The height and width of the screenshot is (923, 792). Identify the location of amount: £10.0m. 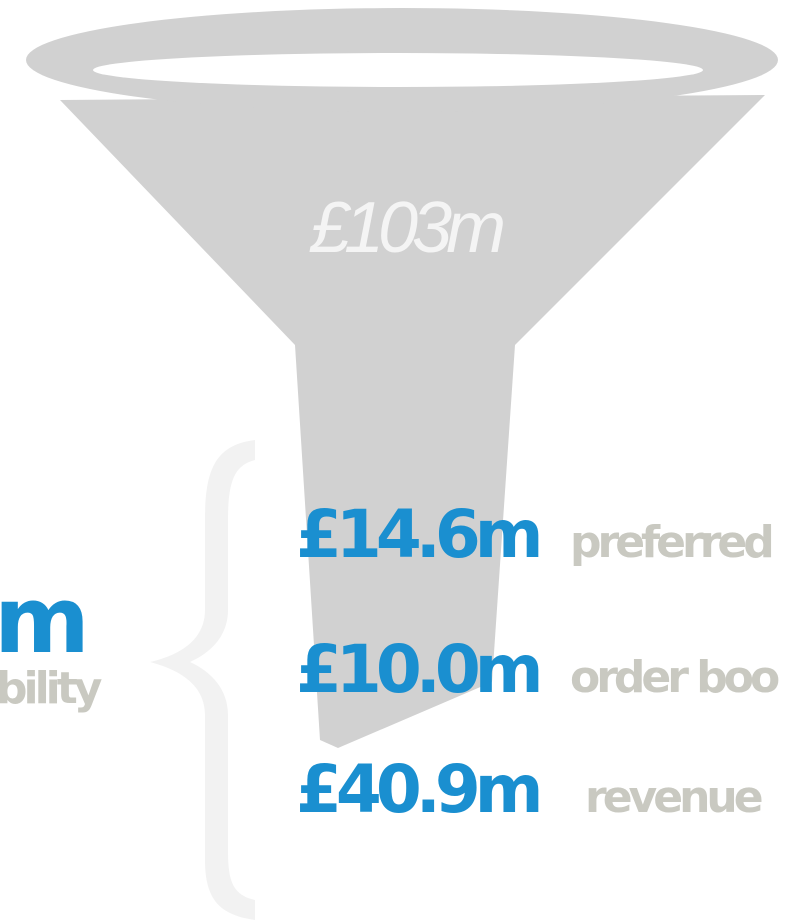
(417, 669).